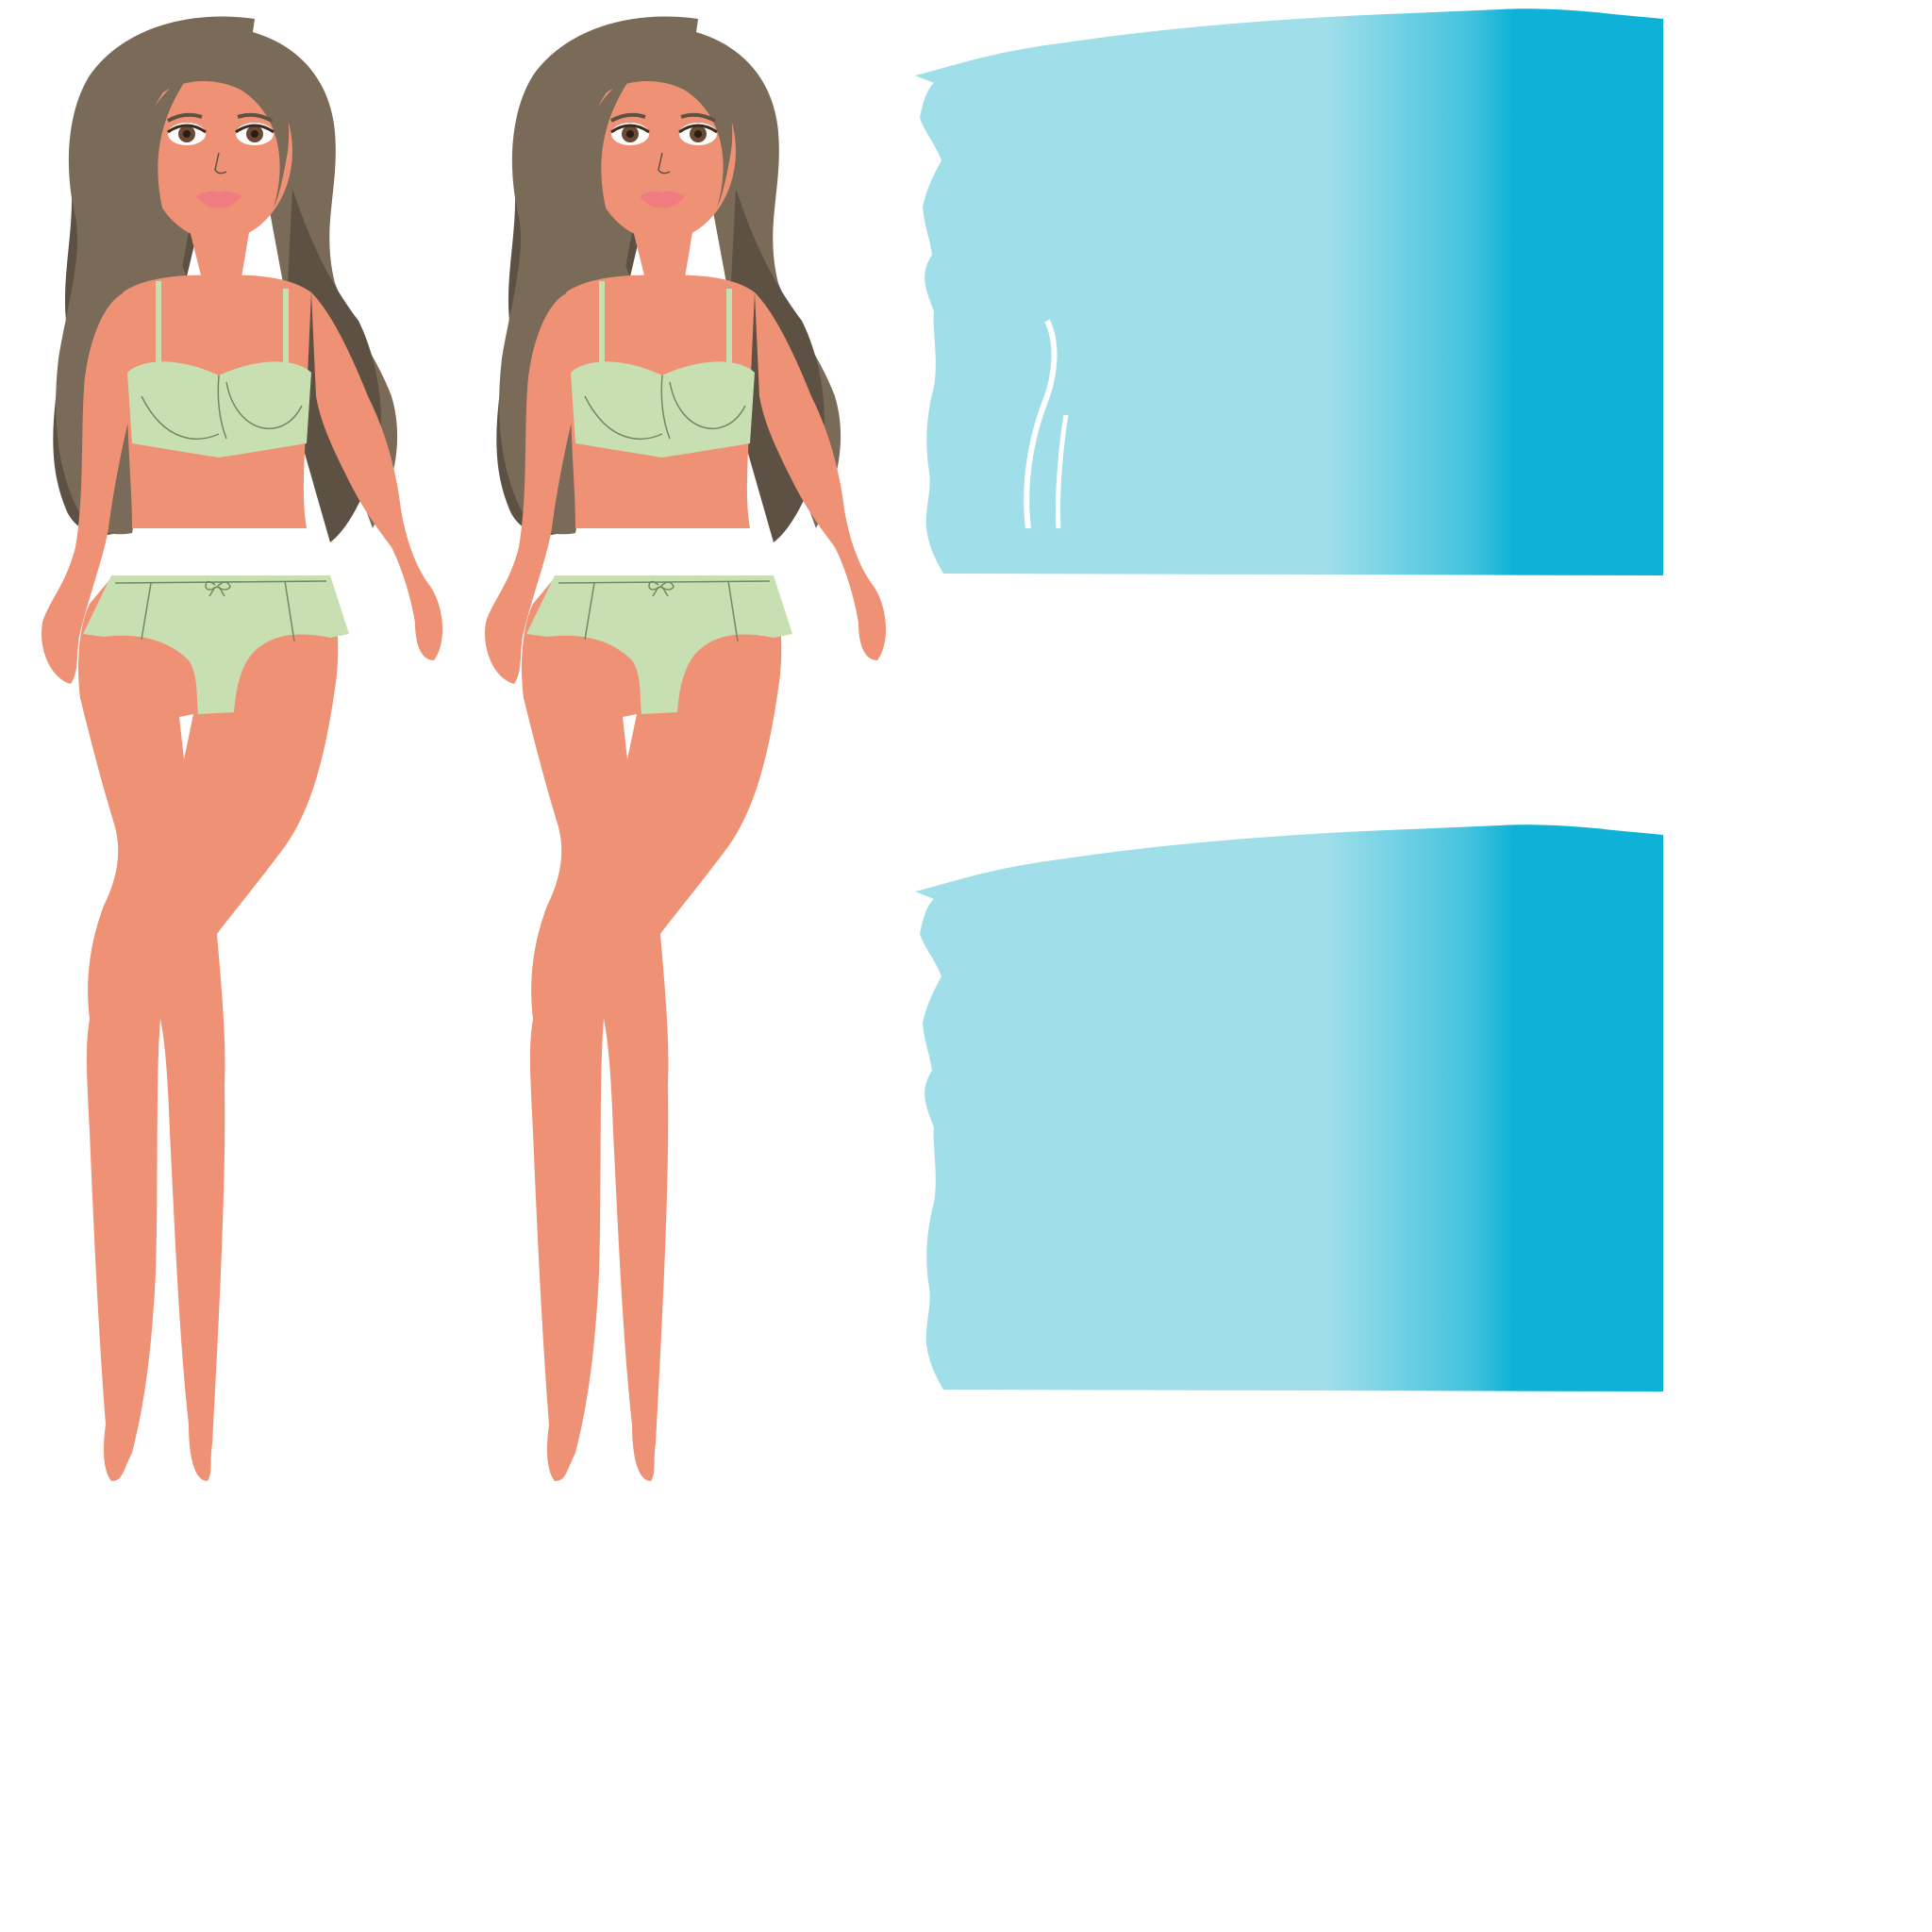 The height and width of the screenshot is (1932, 1932). I want to click on water-panel-bottom, so click(1289, 1108).